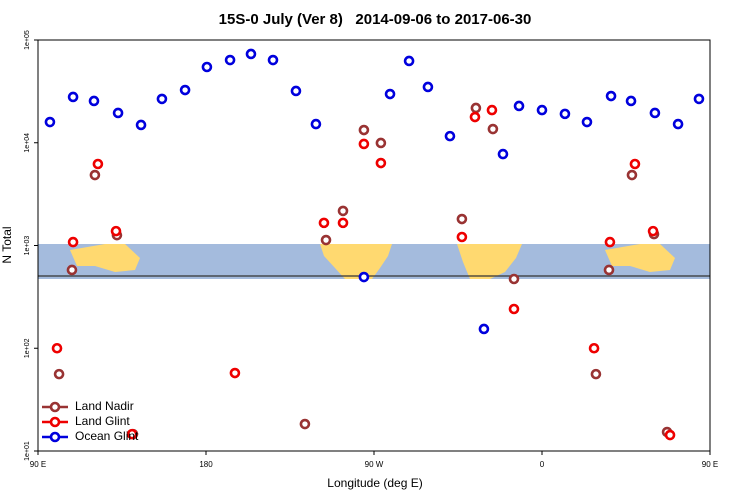 The image size is (750, 500). Describe the element at coordinates (542, 464) in the screenshot. I see `x-tick-label: 0` at that location.